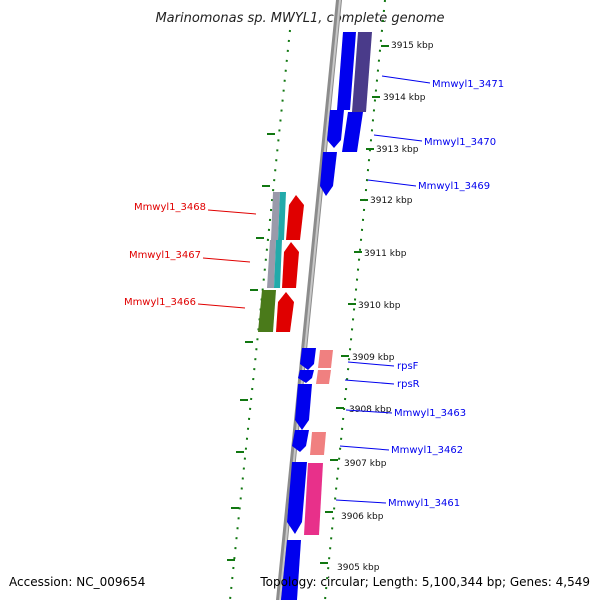  Describe the element at coordinates (318, 442) in the screenshot. I see `rna-features` at that location.